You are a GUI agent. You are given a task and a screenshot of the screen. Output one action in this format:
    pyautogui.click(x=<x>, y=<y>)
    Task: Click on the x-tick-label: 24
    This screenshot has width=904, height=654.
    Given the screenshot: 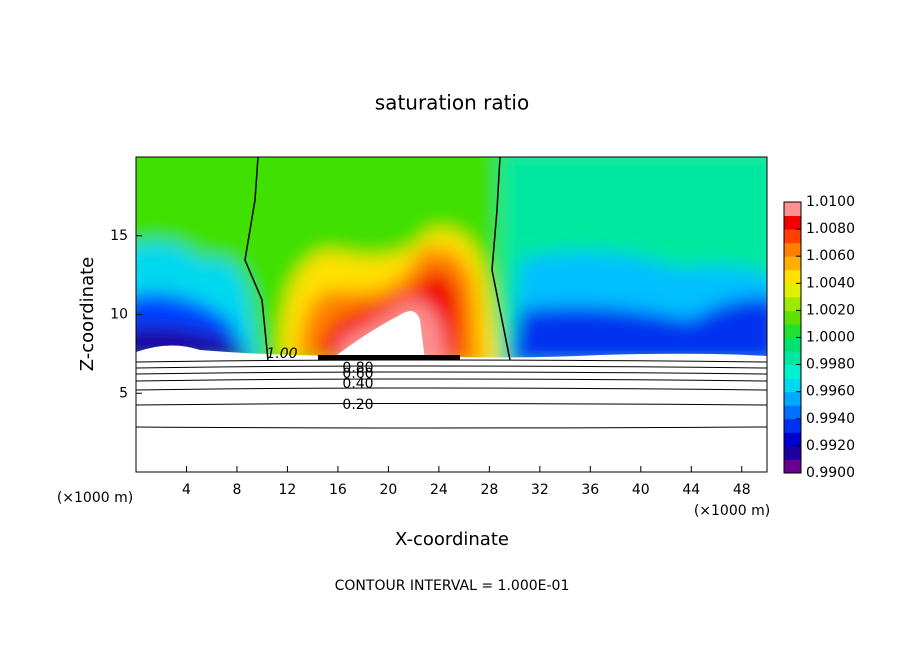 What is the action you would take?
    pyautogui.click(x=439, y=490)
    